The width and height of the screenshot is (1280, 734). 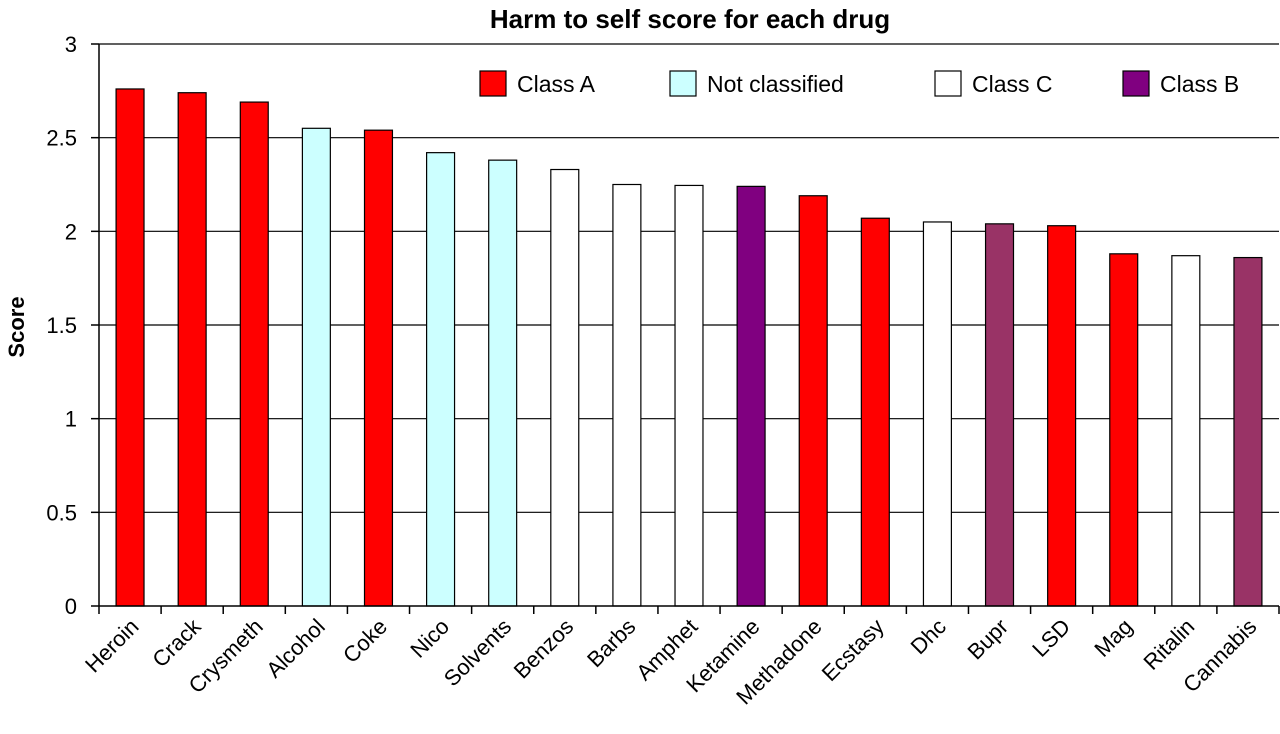 What do you see at coordinates (1248, 431) in the screenshot?
I see `bar-cannabis` at bounding box center [1248, 431].